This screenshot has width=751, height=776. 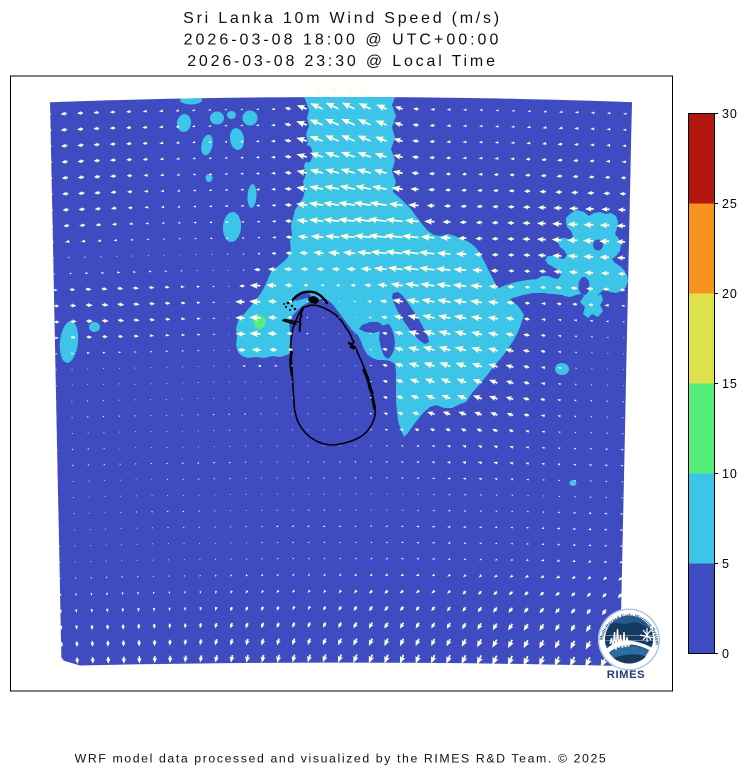 What do you see at coordinates (726, 654) in the screenshot?
I see `svg-text: 0` at bounding box center [726, 654].